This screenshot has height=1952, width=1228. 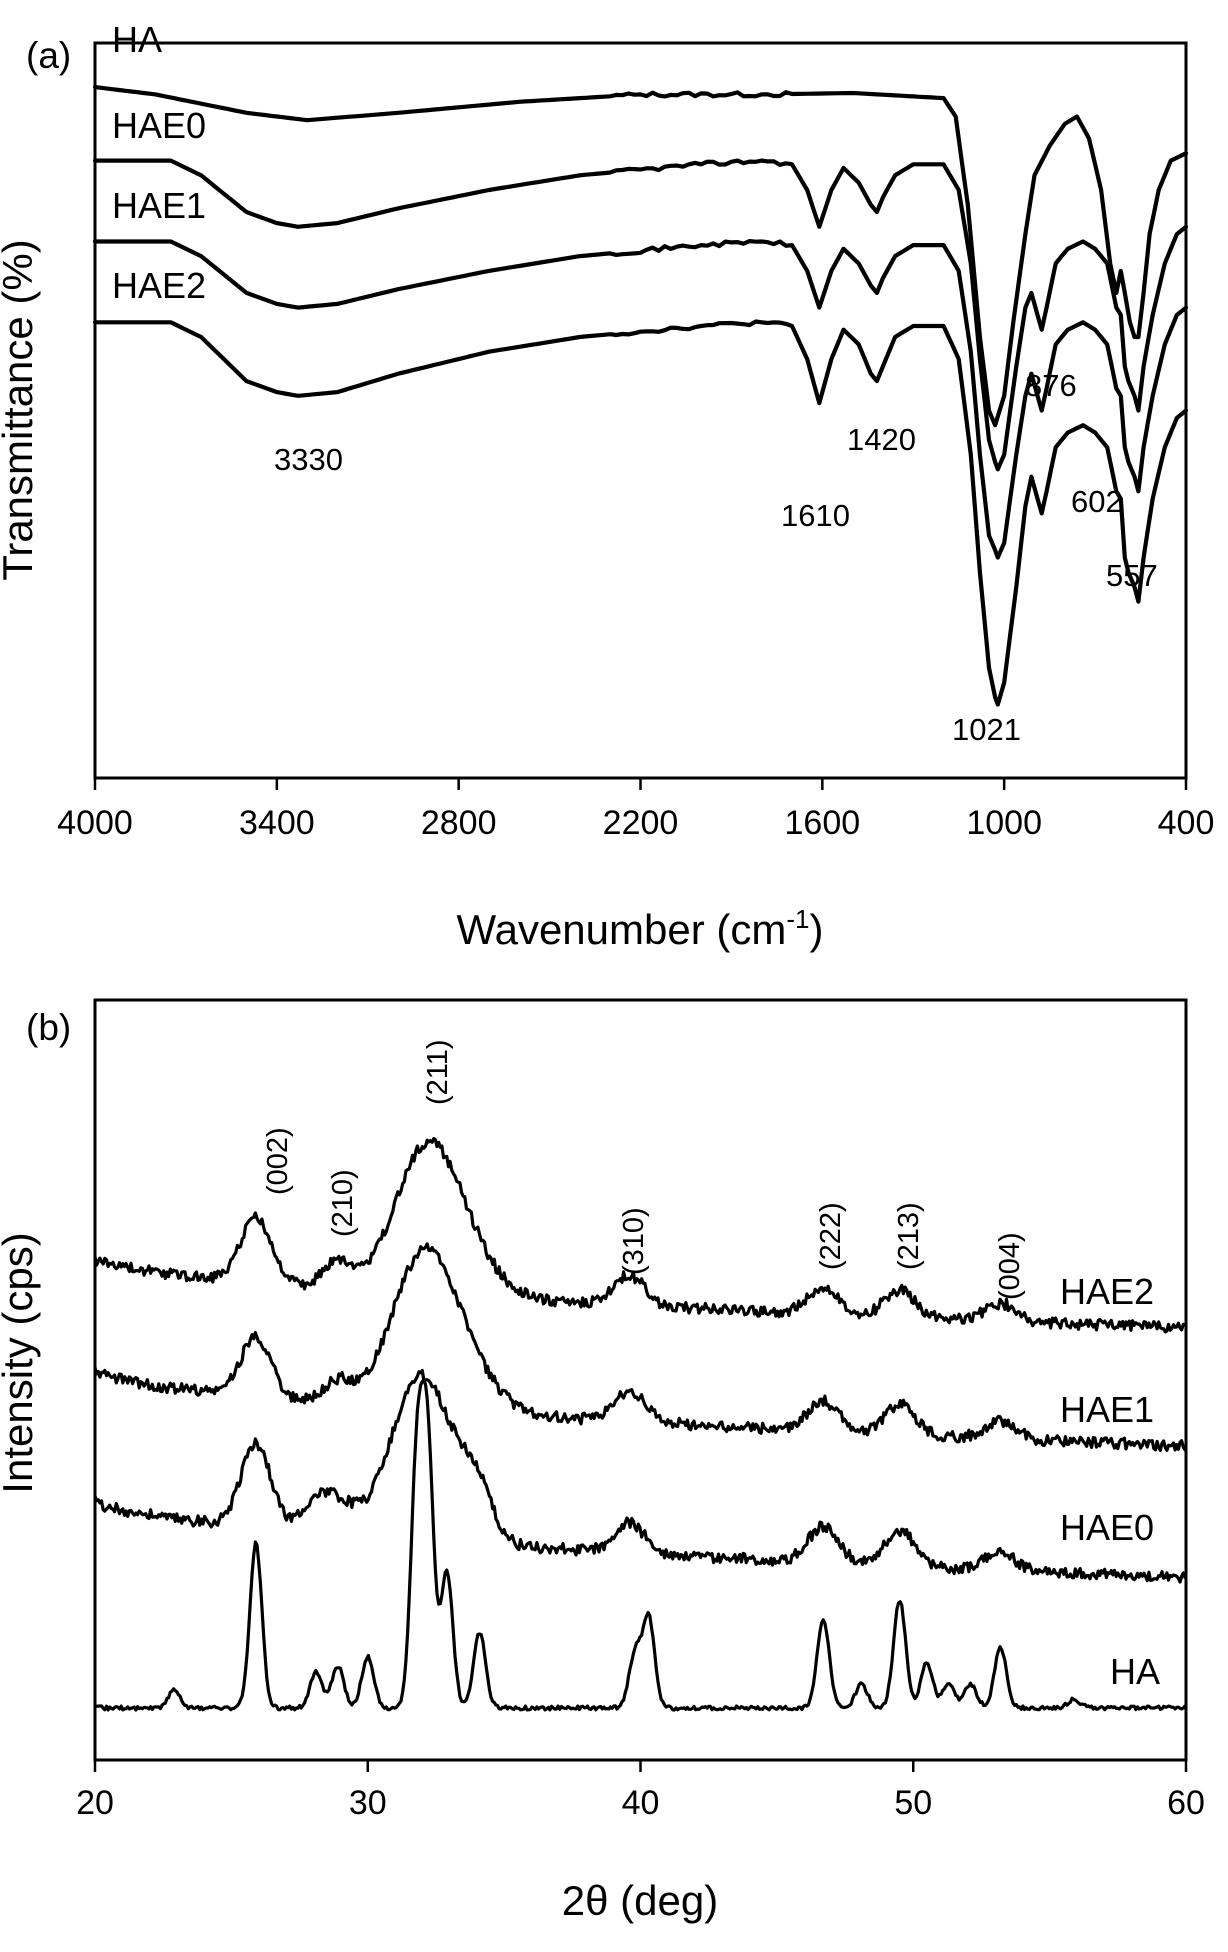 I want to click on ftir-curve-hae1, so click(x=640, y=399).